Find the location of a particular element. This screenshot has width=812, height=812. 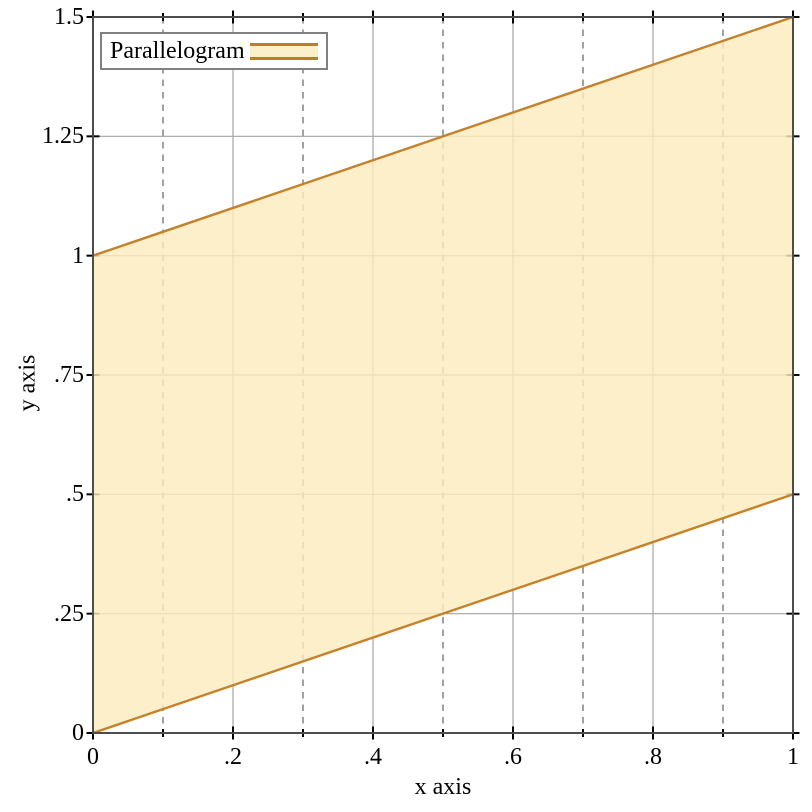

legend-entry-label: Parallelogram is located at coordinates (177, 50).